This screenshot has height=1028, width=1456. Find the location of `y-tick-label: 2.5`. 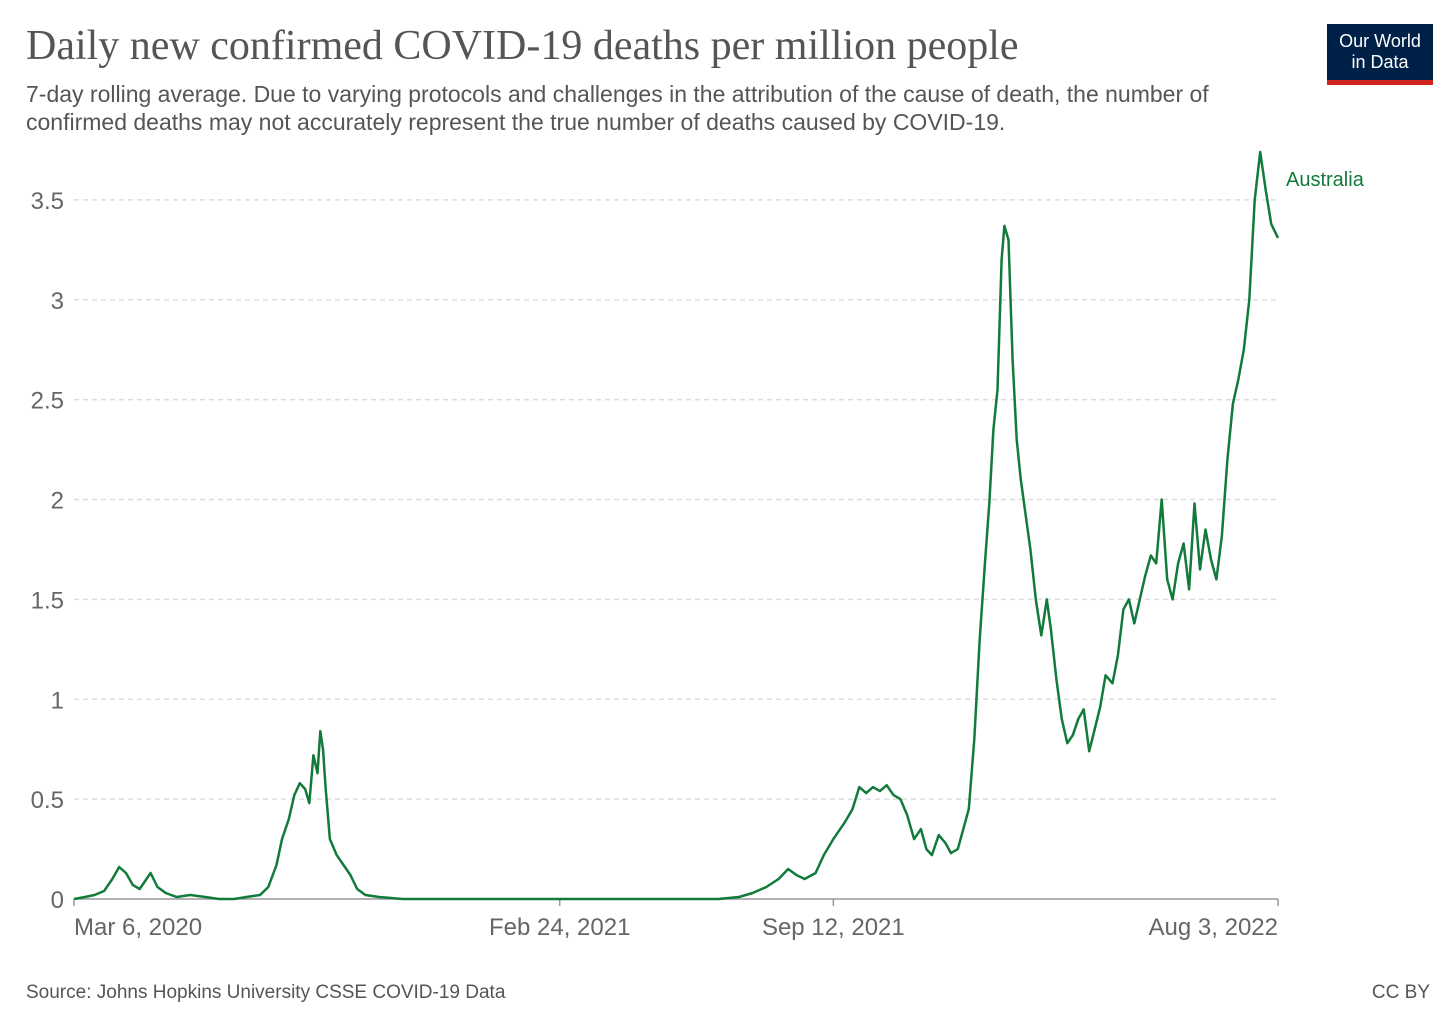

y-tick-label: 2.5 is located at coordinates (47, 401).